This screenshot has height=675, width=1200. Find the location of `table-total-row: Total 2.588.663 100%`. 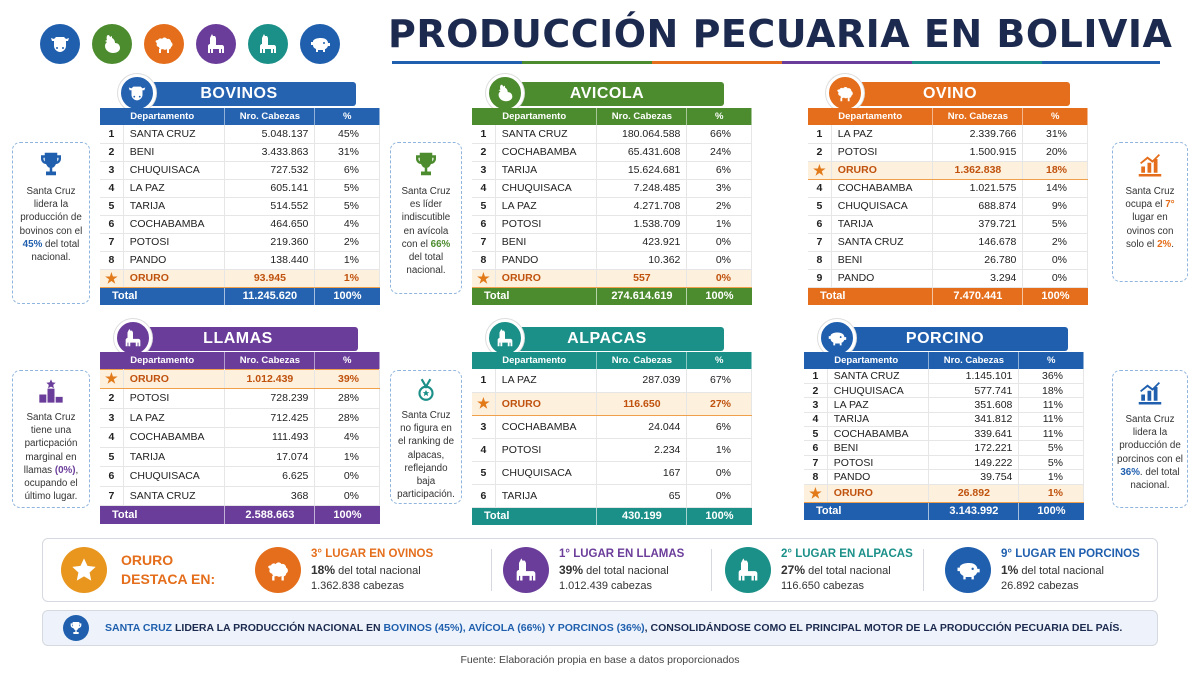

table-total-row: Total 2.588.663 100% is located at coordinates (240, 514).